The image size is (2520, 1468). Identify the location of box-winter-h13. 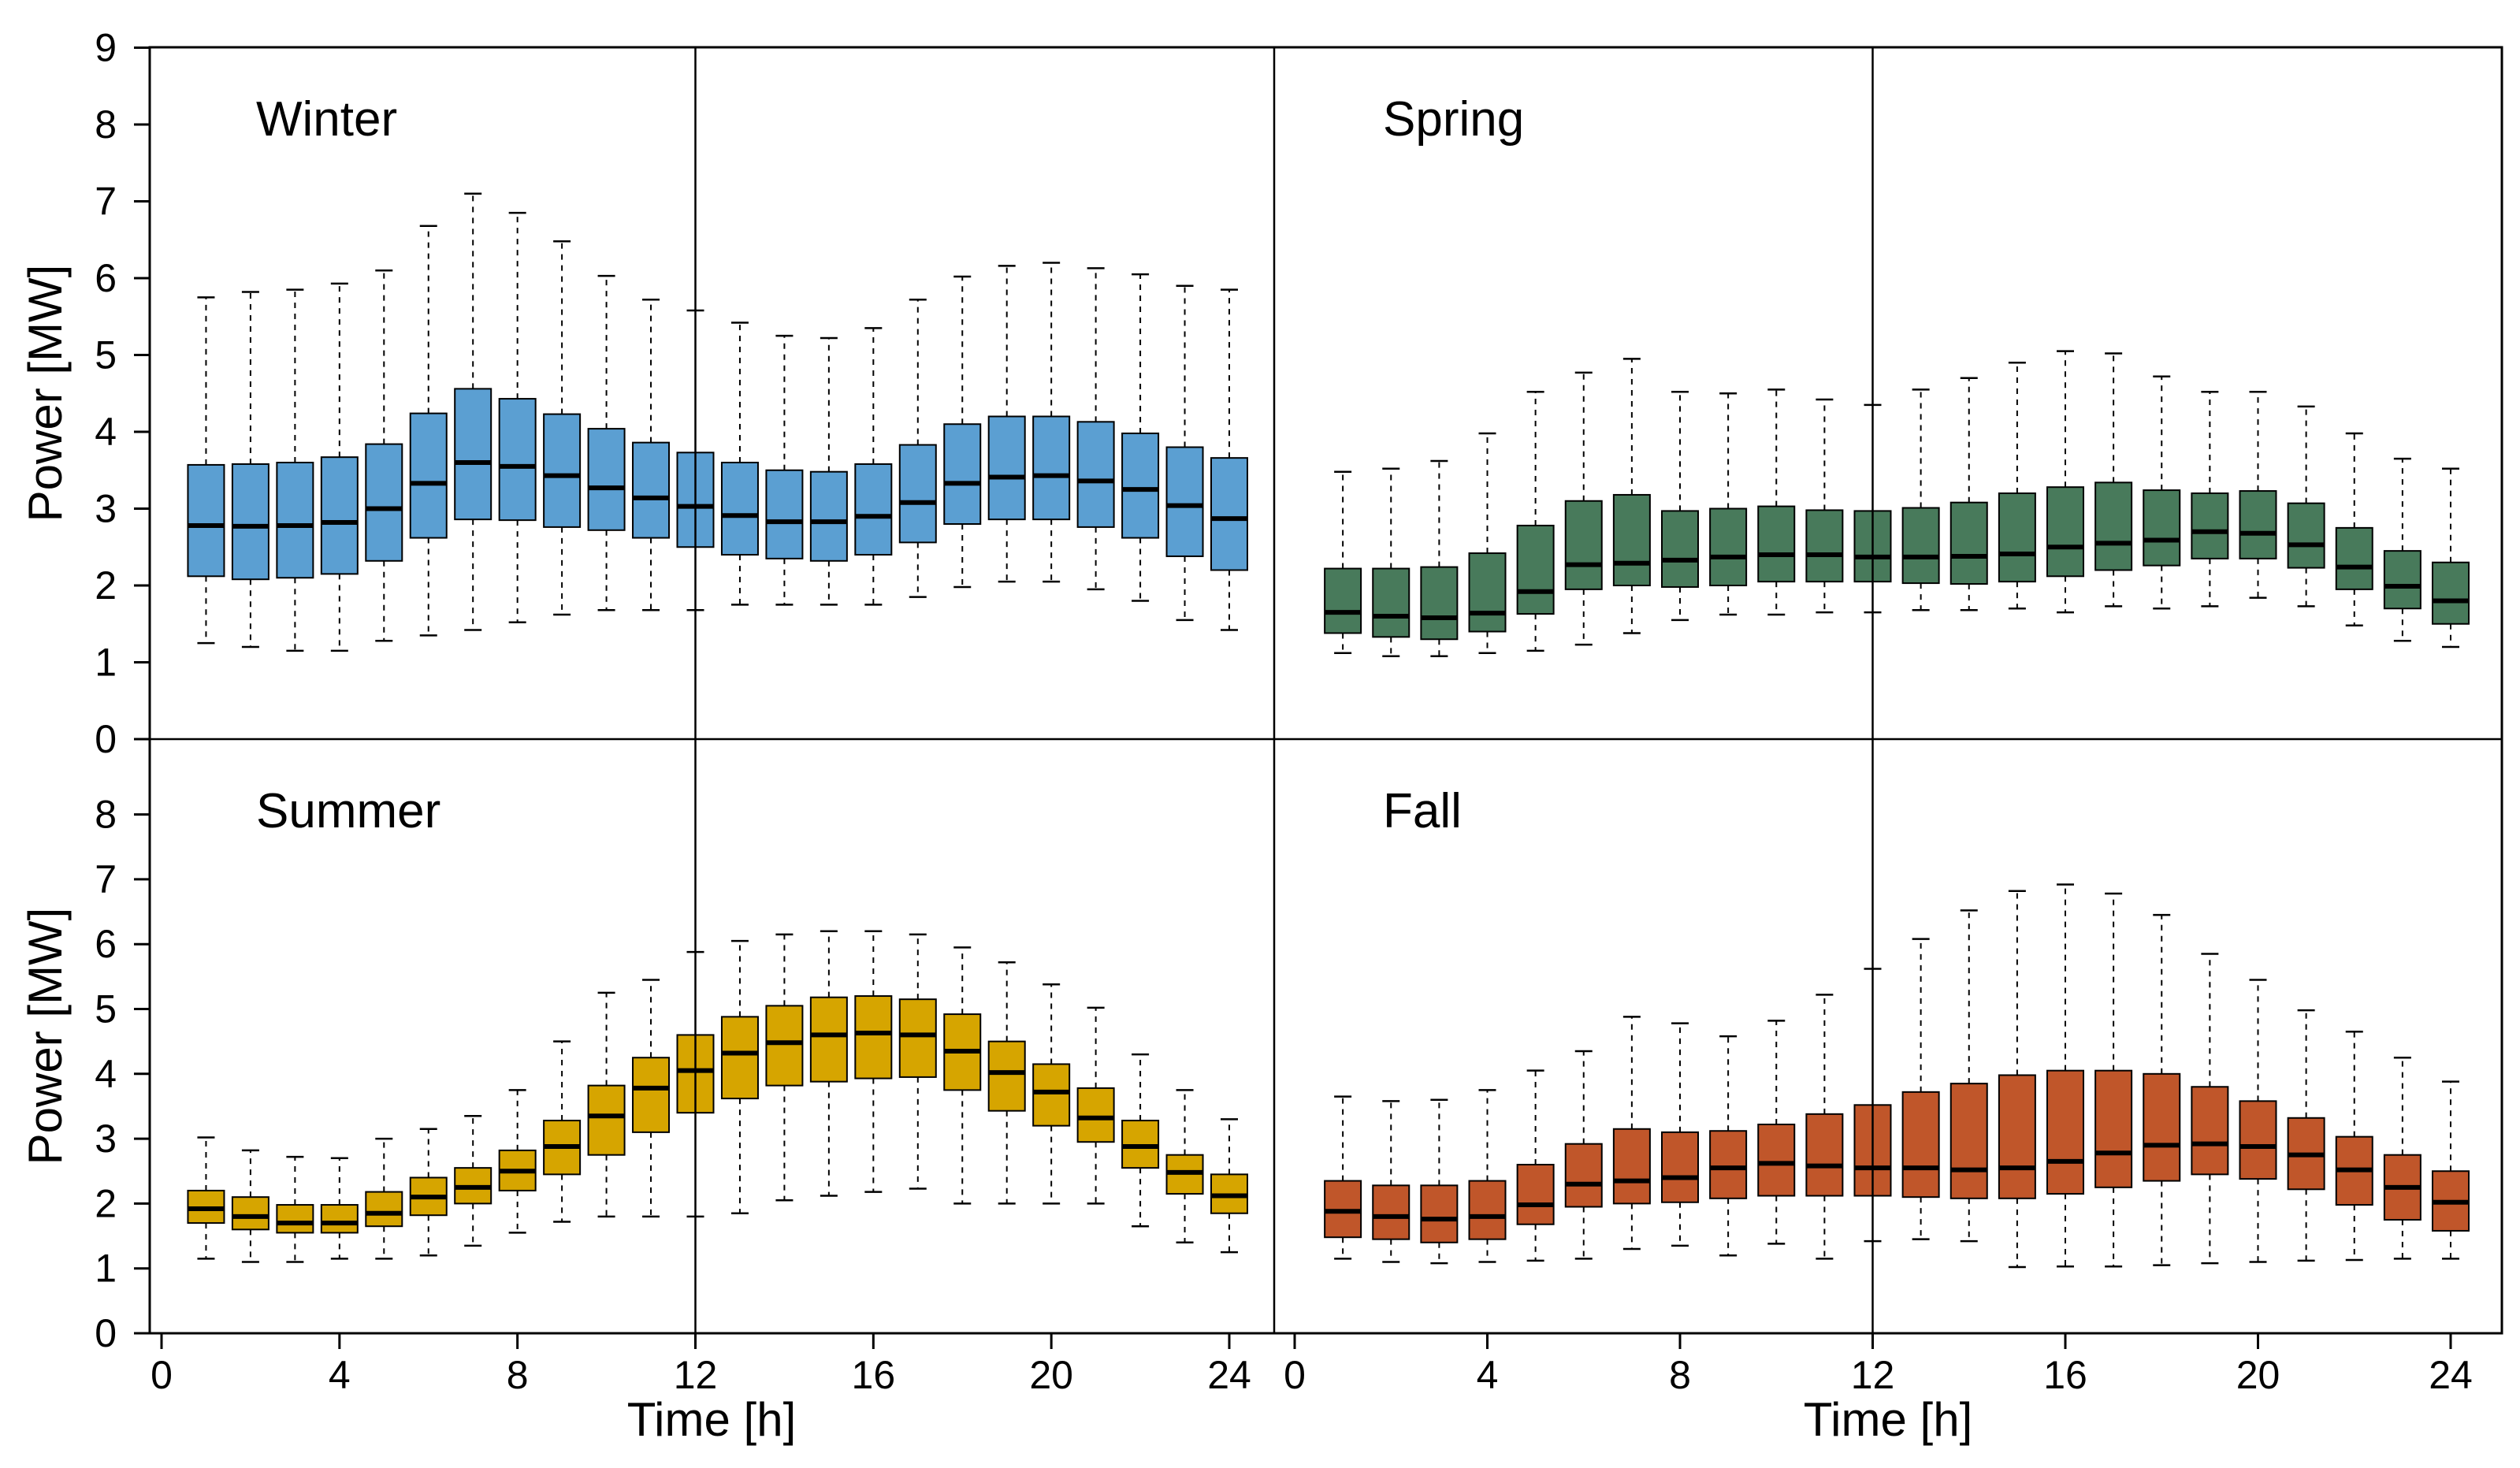
(739, 463).